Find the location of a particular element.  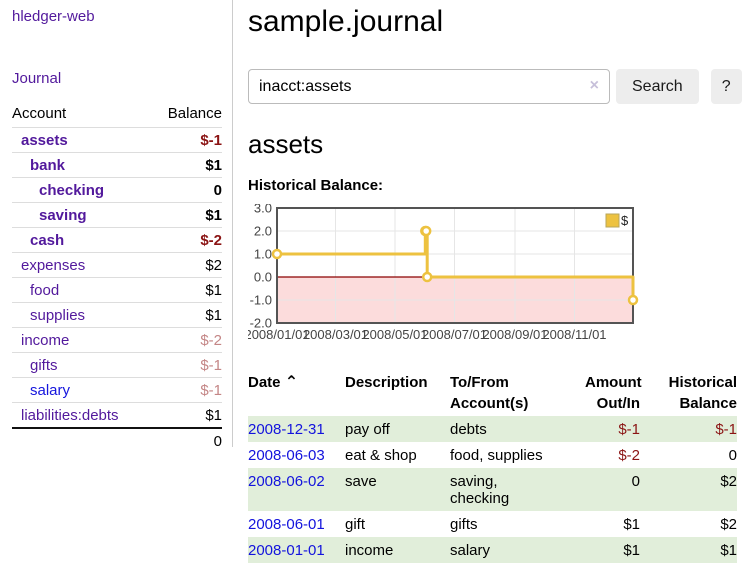

clear-search-icon: × is located at coordinates (594, 85).